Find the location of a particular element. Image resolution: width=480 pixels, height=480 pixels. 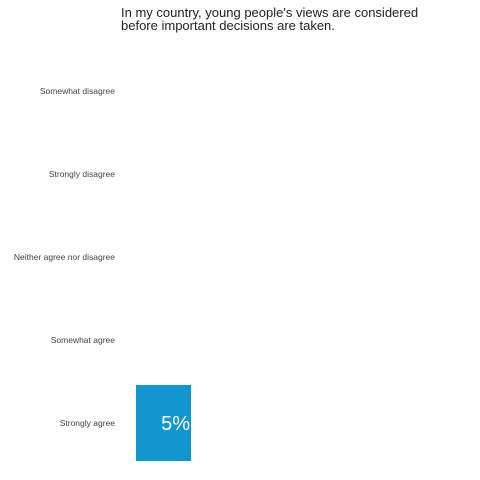

category-label: Strongly agree is located at coordinates (88, 423).